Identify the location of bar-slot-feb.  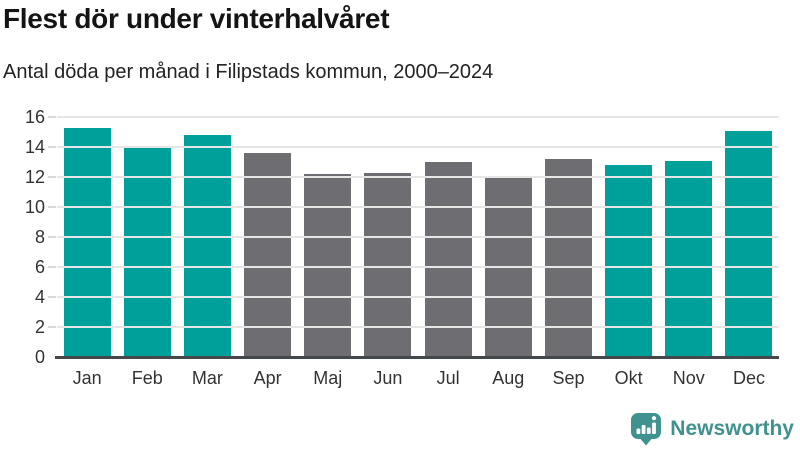
(147, 237).